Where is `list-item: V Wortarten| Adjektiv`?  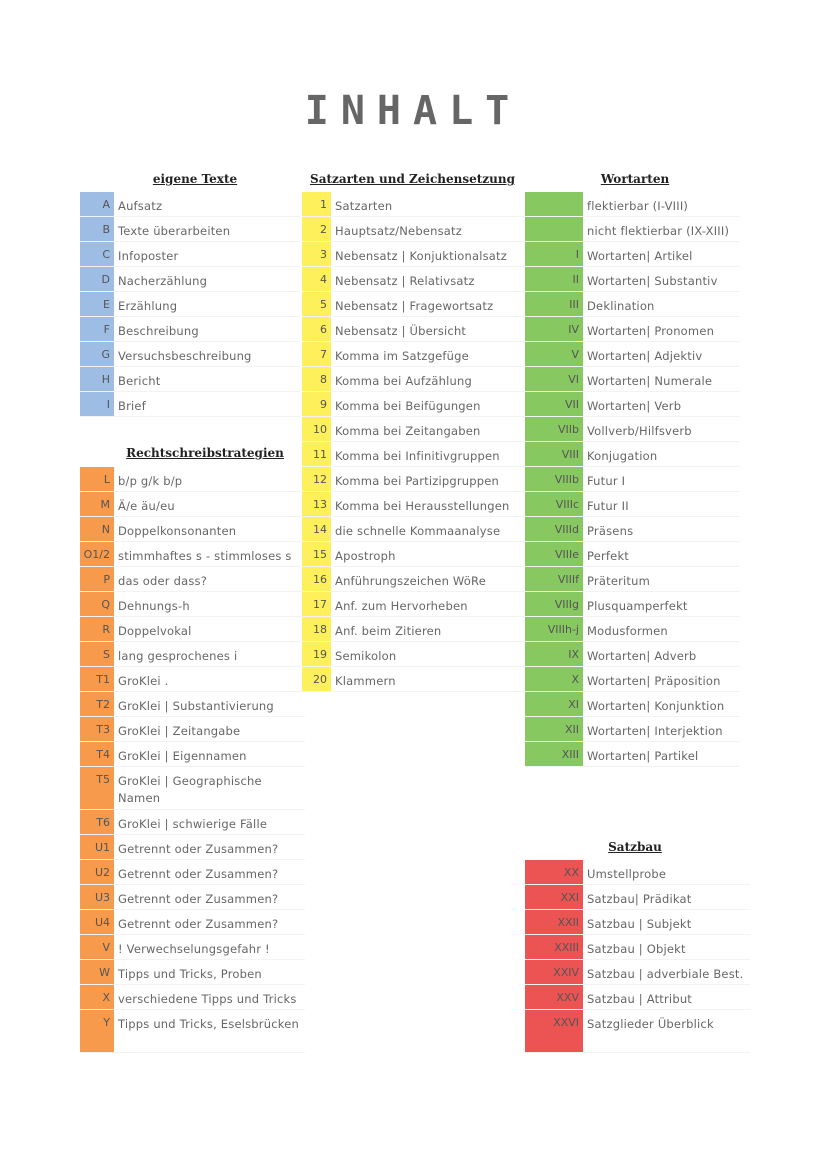 list-item: V Wortarten| Adjektiv is located at coordinates (632, 354).